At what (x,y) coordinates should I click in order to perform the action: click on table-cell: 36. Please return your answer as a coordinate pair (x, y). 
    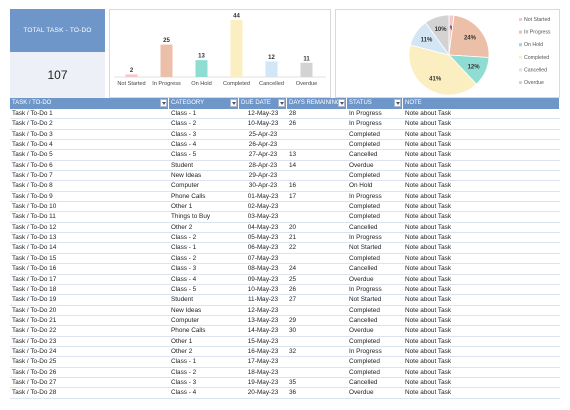
    Looking at the image, I should click on (293, 393).